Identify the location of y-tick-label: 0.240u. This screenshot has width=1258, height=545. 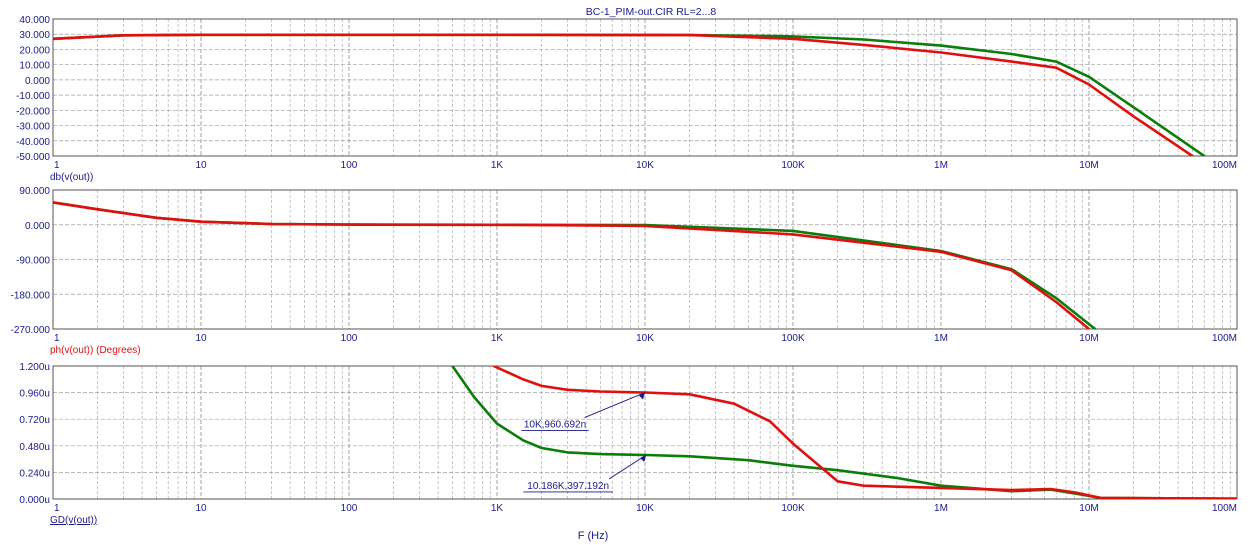
(34, 473).